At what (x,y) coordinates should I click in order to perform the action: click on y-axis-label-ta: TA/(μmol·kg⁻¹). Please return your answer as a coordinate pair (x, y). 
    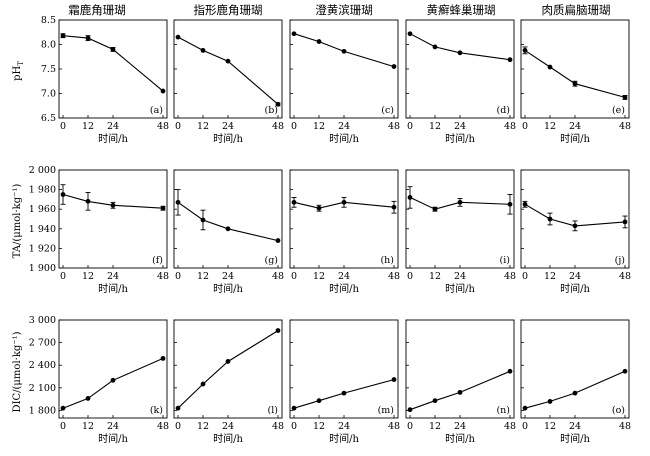
    Looking at the image, I should click on (17, 221).